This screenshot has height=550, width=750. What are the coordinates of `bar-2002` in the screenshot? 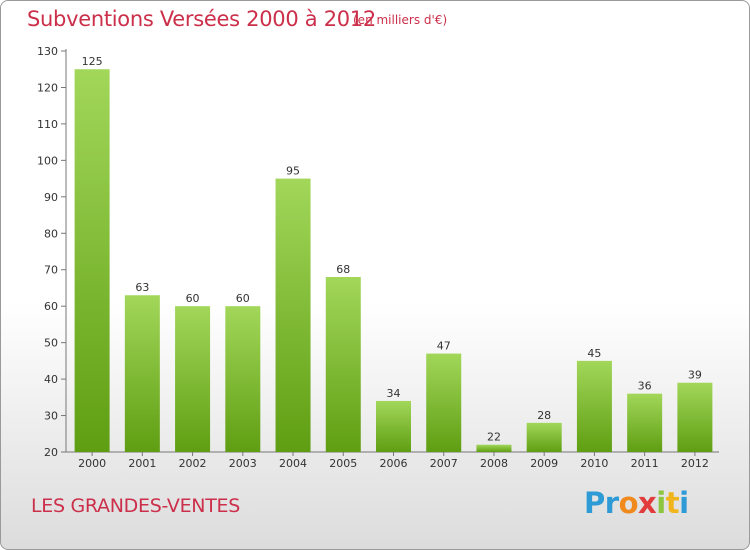 It's located at (193, 379).